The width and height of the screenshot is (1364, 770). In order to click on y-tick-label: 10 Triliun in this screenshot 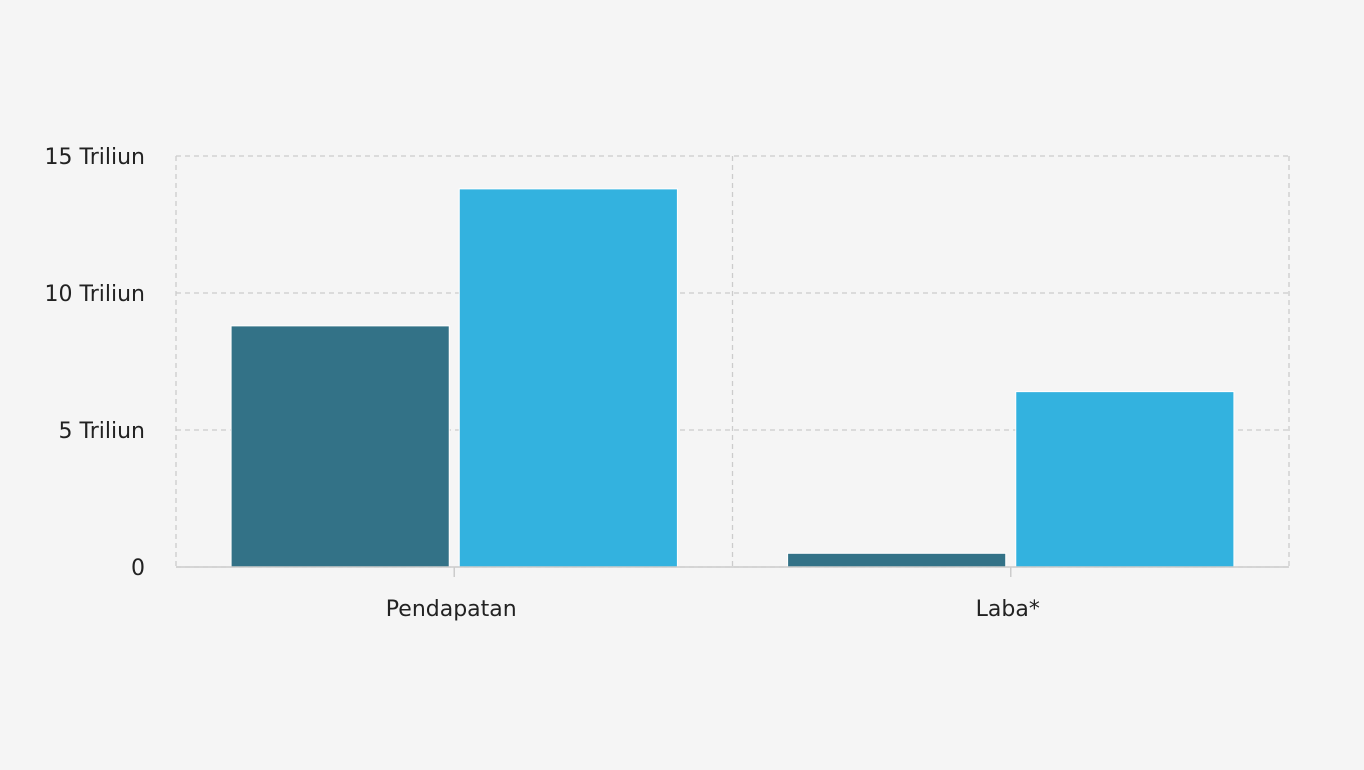, I will do `click(95, 294)`.